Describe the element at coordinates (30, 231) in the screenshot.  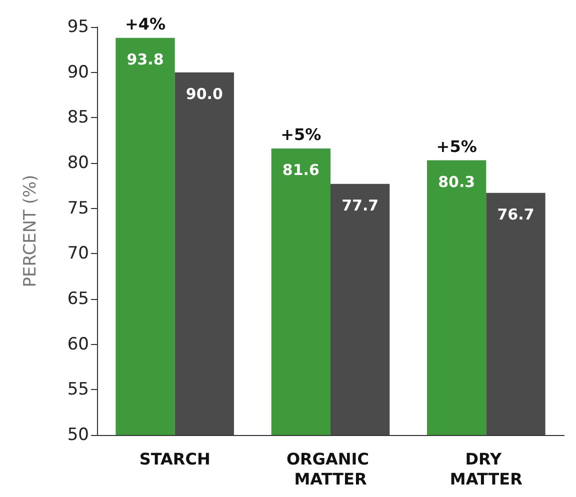
I see `y-axis-title: PERCENT (%)` at that location.